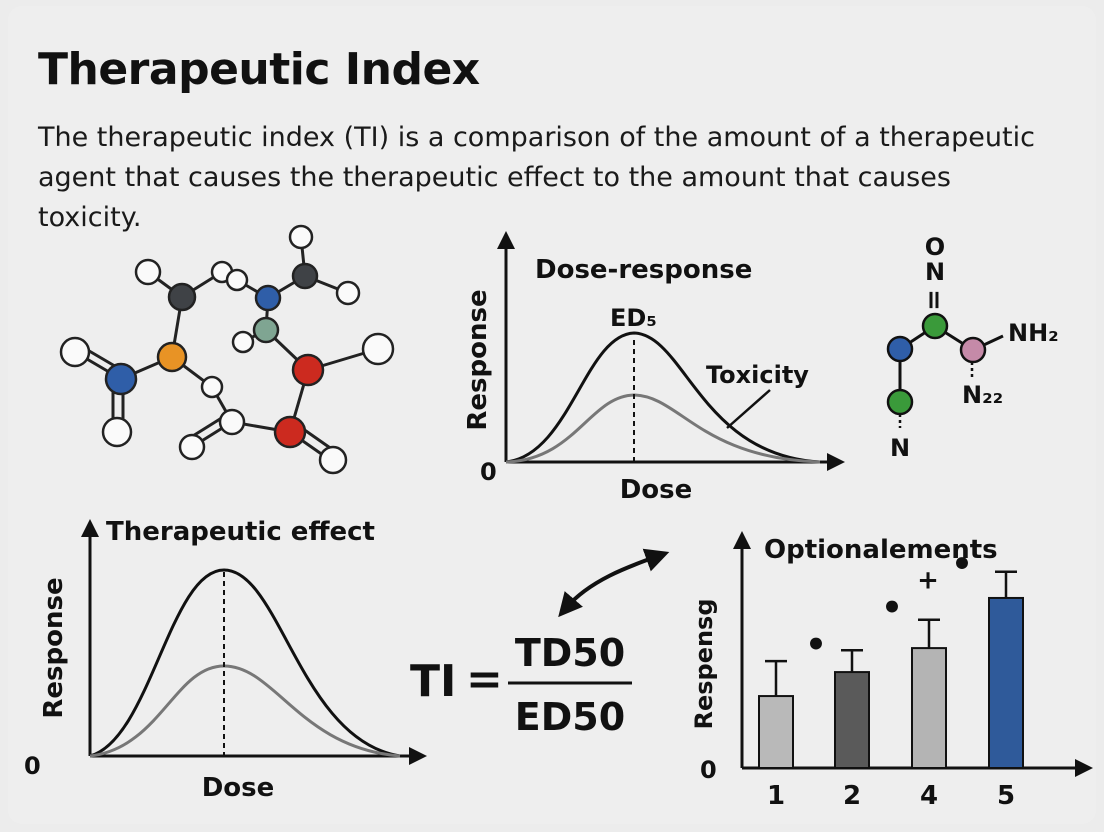  What do you see at coordinates (570, 717) in the screenshot?
I see `formula-denominator: ED50` at bounding box center [570, 717].